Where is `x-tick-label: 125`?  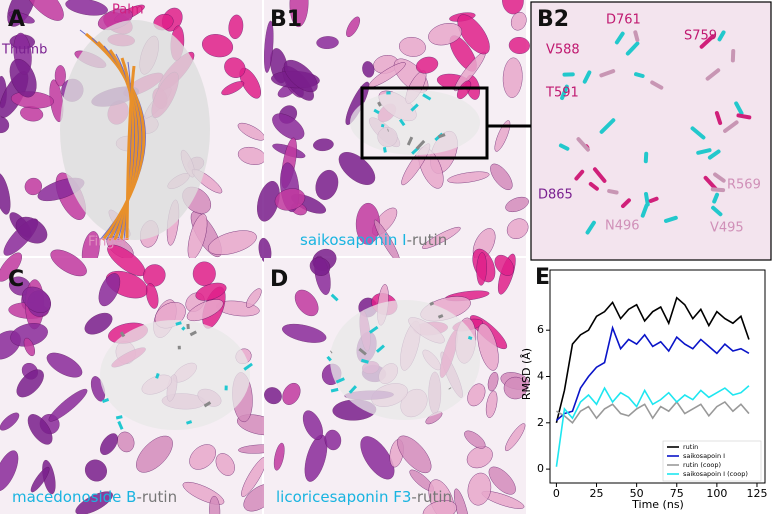 x-tick-label: 125 is located at coordinates (756, 493).